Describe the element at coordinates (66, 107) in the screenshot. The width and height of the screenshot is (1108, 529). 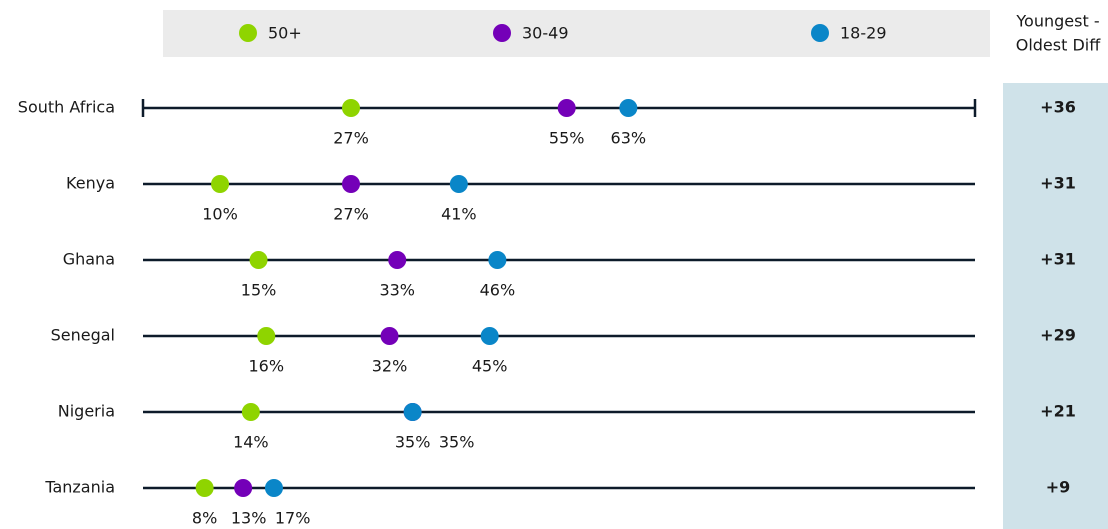
I see `category-label: South Africa` at that location.